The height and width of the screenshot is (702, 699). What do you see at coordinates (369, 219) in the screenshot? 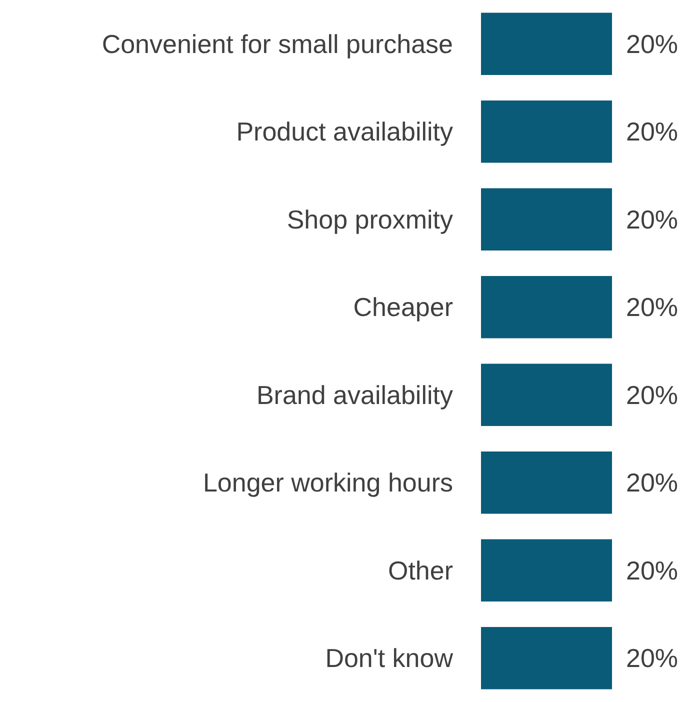
I see `y-tick-label: Shop proxmity` at bounding box center [369, 219].